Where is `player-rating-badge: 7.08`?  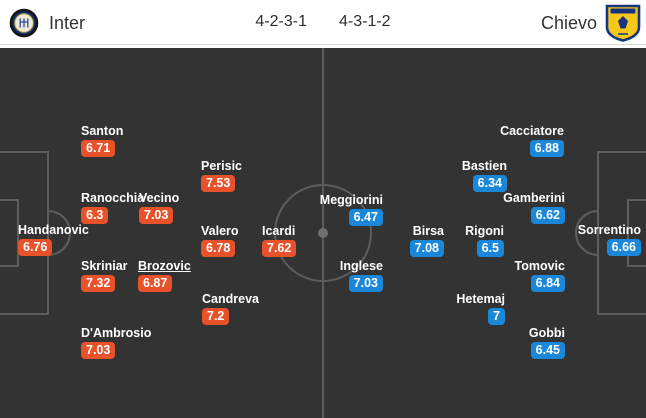 player-rating-badge: 7.08 is located at coordinates (426, 248).